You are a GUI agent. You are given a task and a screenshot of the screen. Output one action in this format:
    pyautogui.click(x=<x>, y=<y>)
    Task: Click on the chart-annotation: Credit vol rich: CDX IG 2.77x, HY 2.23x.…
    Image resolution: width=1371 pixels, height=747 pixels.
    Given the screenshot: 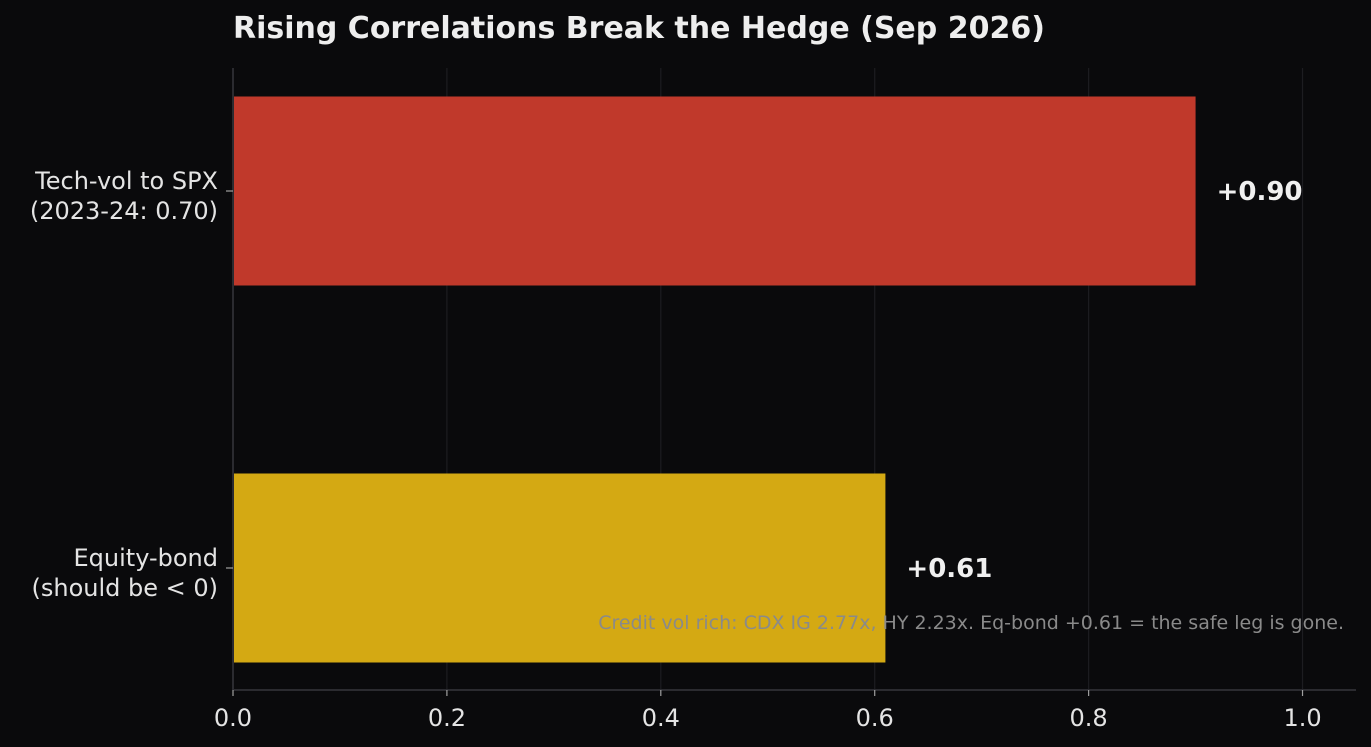 What is the action you would take?
    pyautogui.click(x=971, y=623)
    